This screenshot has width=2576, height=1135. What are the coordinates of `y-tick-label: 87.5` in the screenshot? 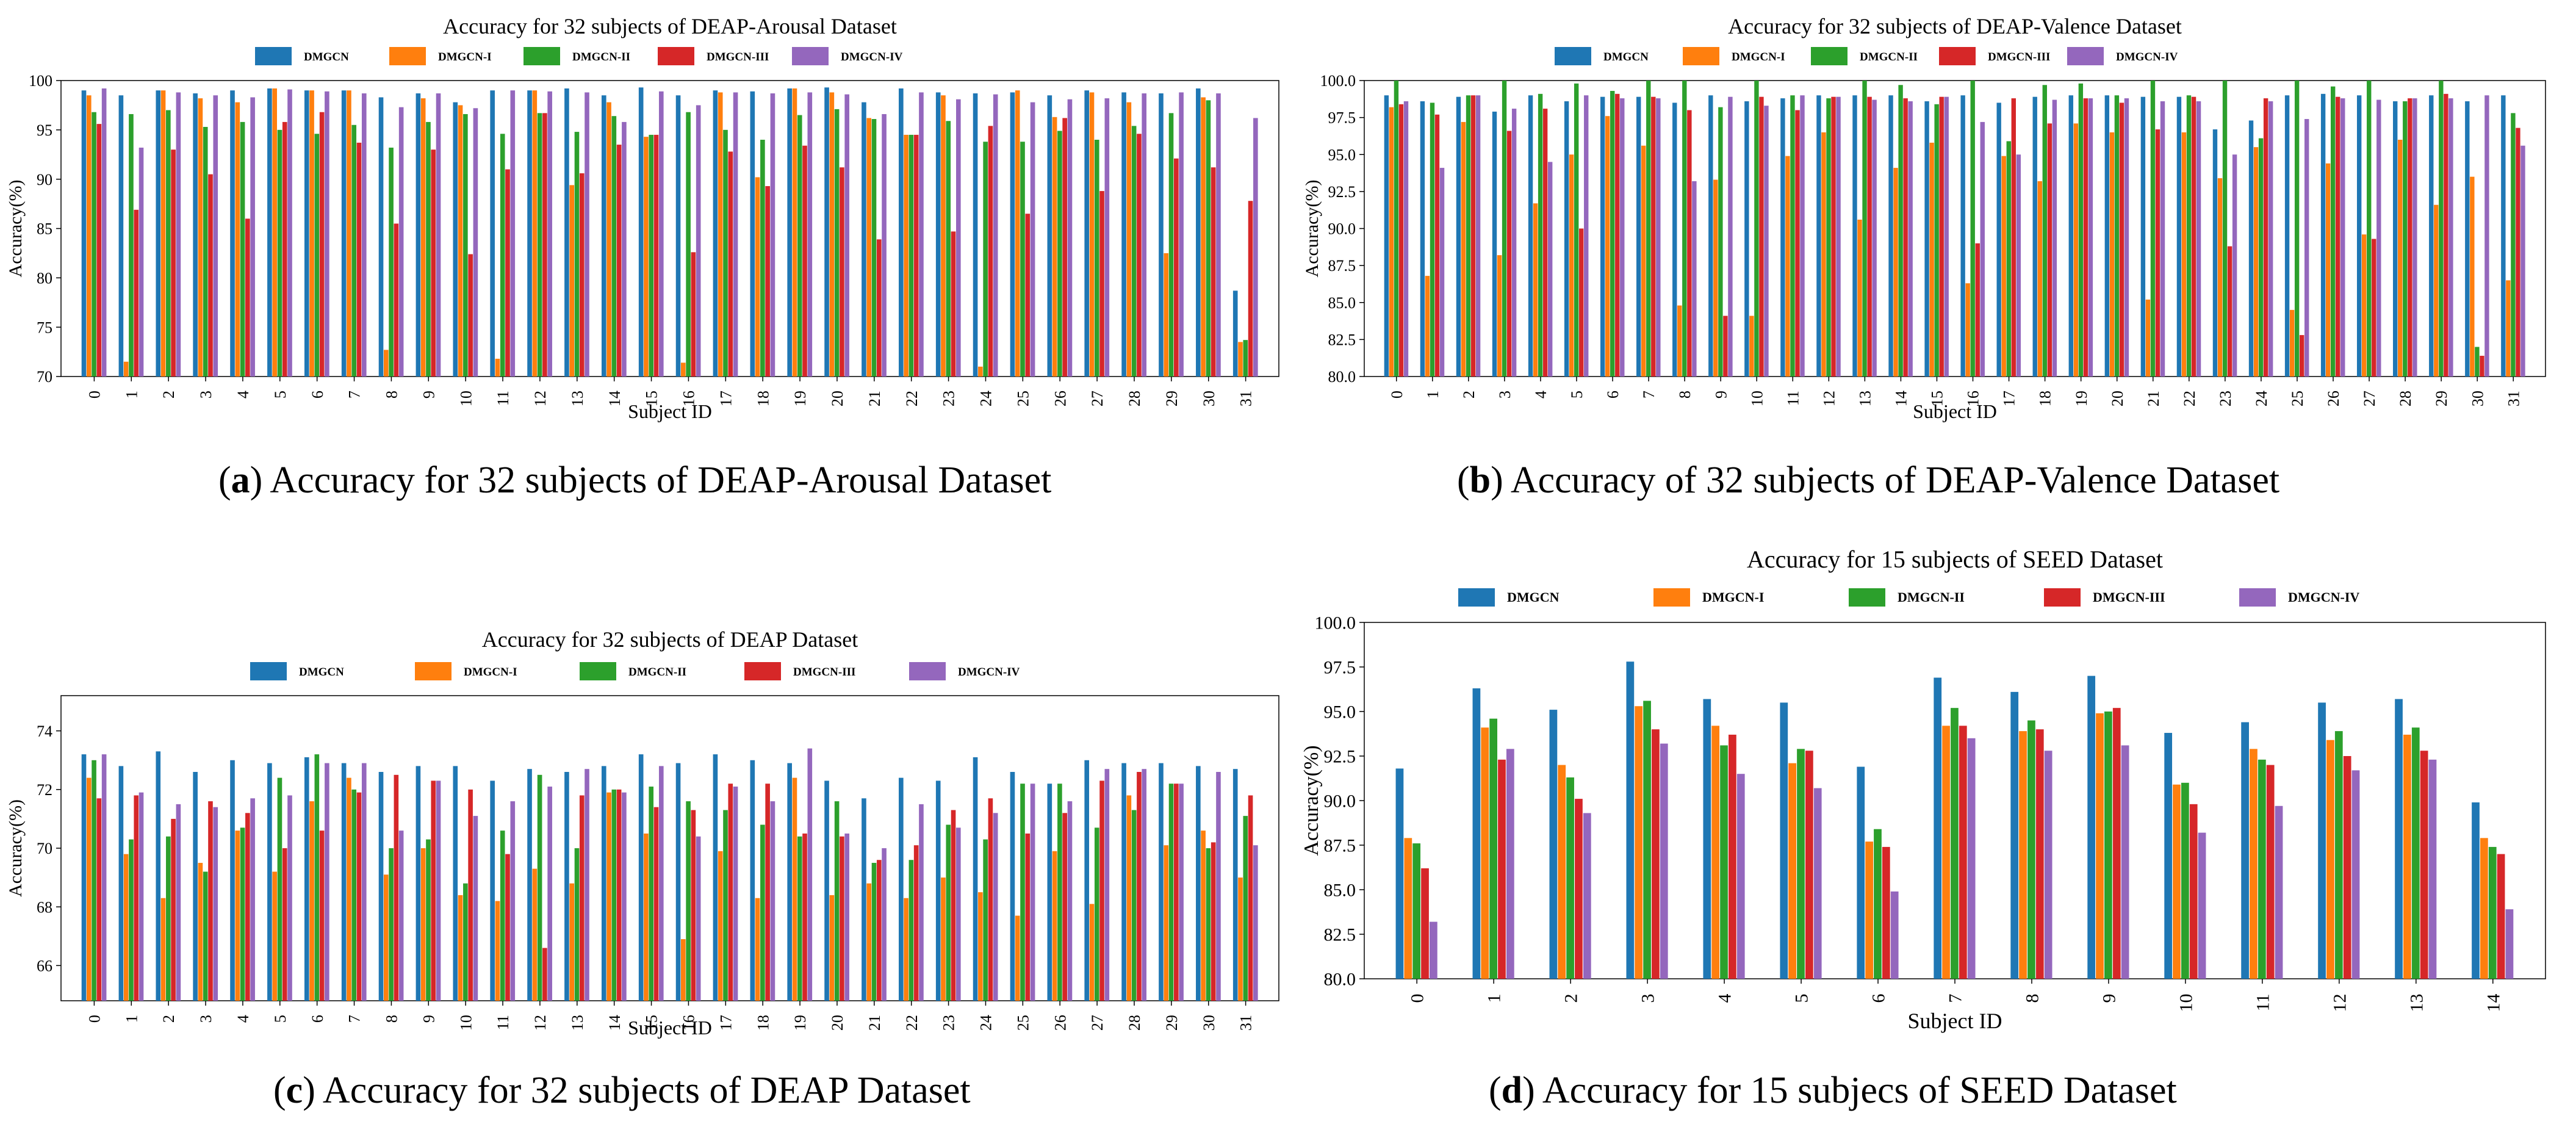 It's located at (1342, 266).